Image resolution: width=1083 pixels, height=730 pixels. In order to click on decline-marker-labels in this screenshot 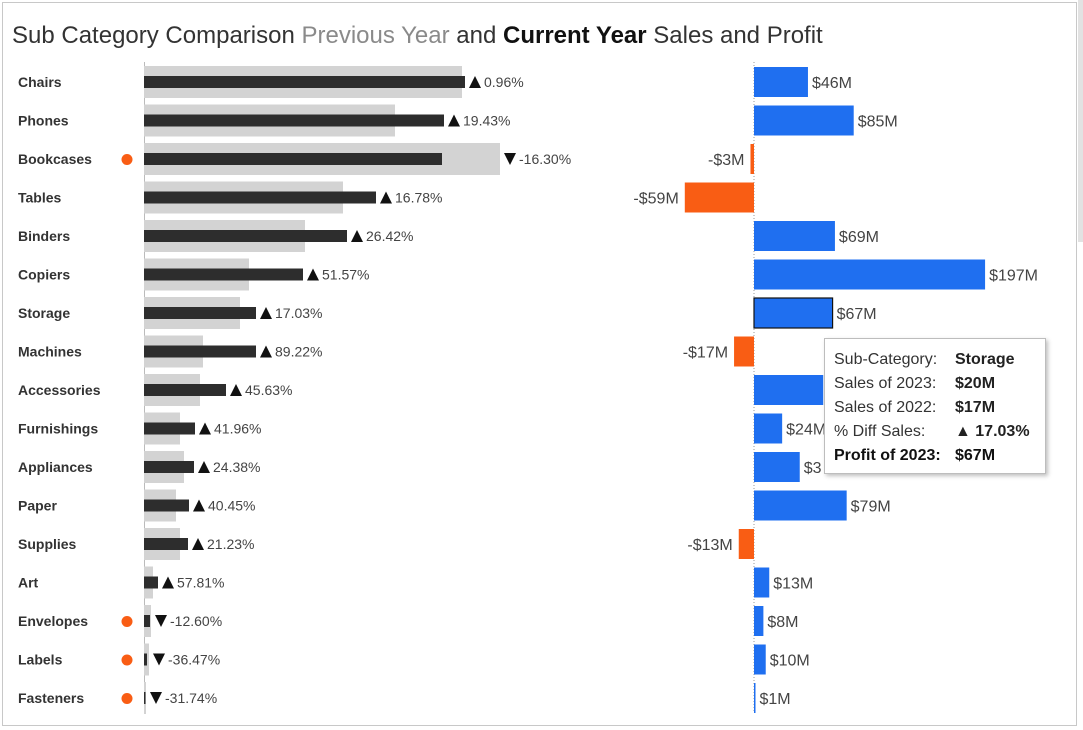, I will do `click(127, 660)`.